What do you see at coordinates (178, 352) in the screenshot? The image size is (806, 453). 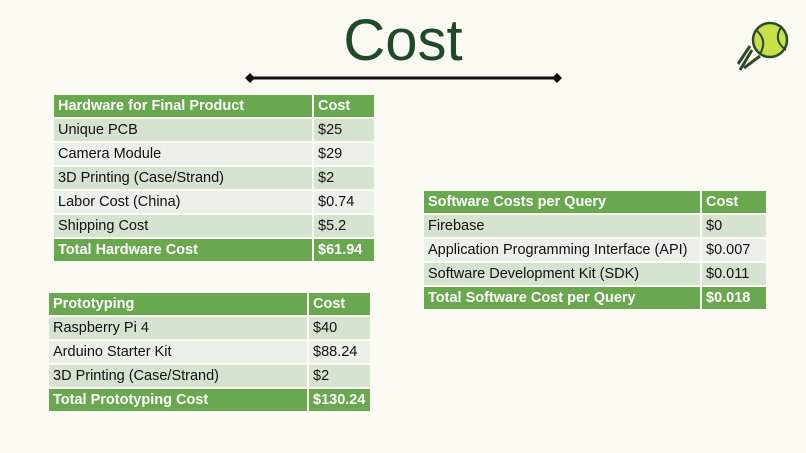 I see `item-cell: Arduino Starter Kit` at bounding box center [178, 352].